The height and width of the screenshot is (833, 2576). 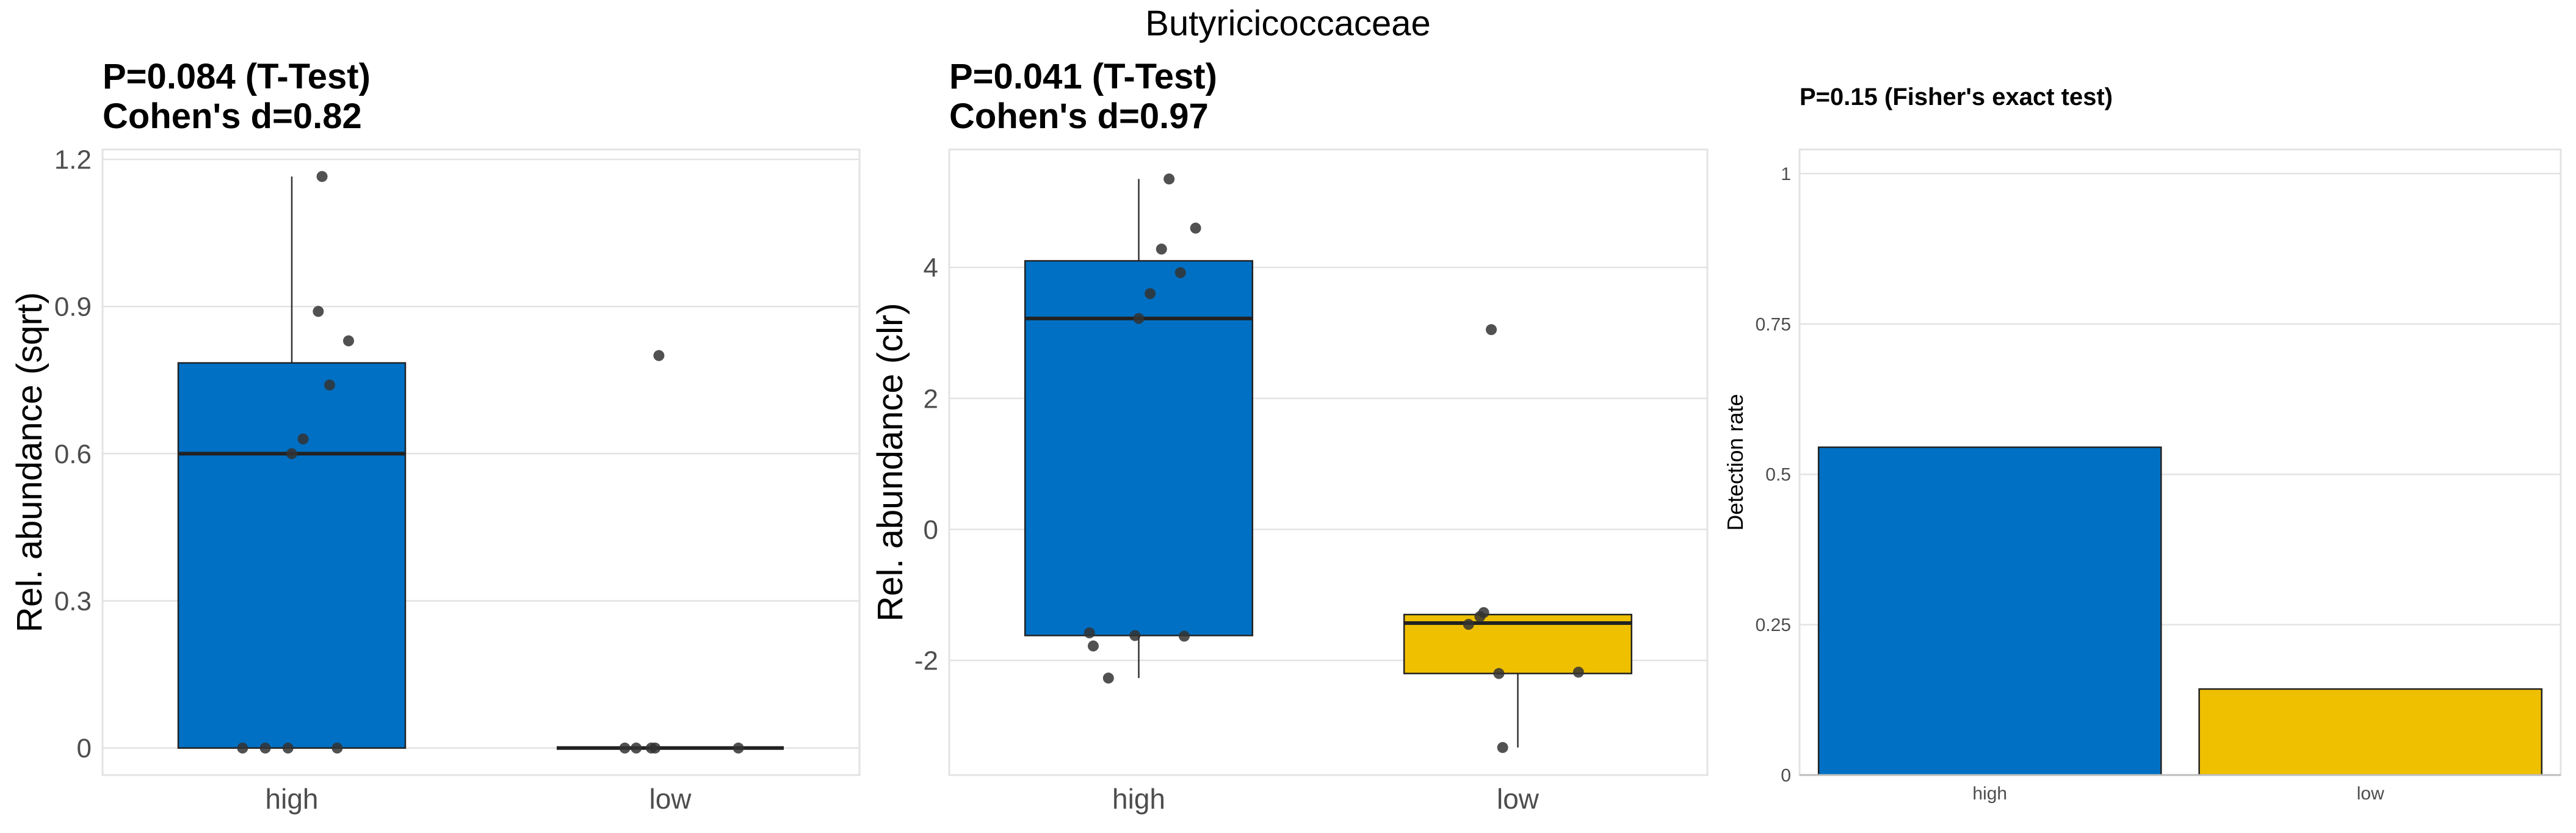 What do you see at coordinates (73, 454) in the screenshot?
I see `y-tick-label: 0.6` at bounding box center [73, 454].